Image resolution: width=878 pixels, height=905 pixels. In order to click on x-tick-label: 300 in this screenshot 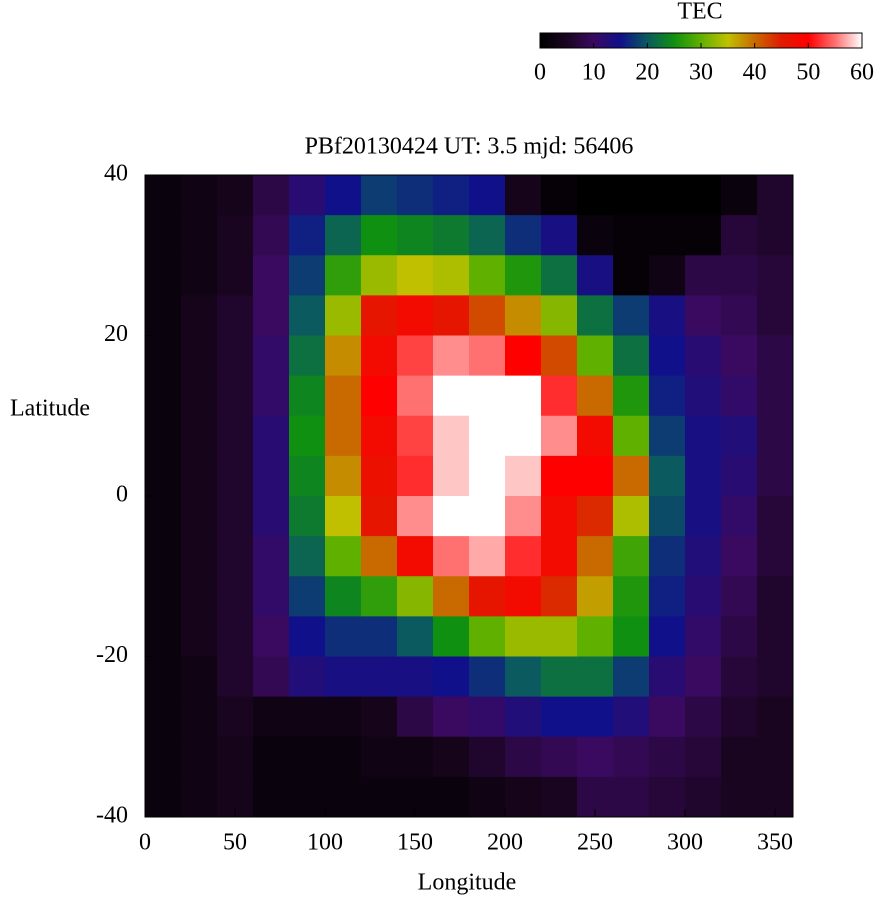, I will do `click(685, 843)`.